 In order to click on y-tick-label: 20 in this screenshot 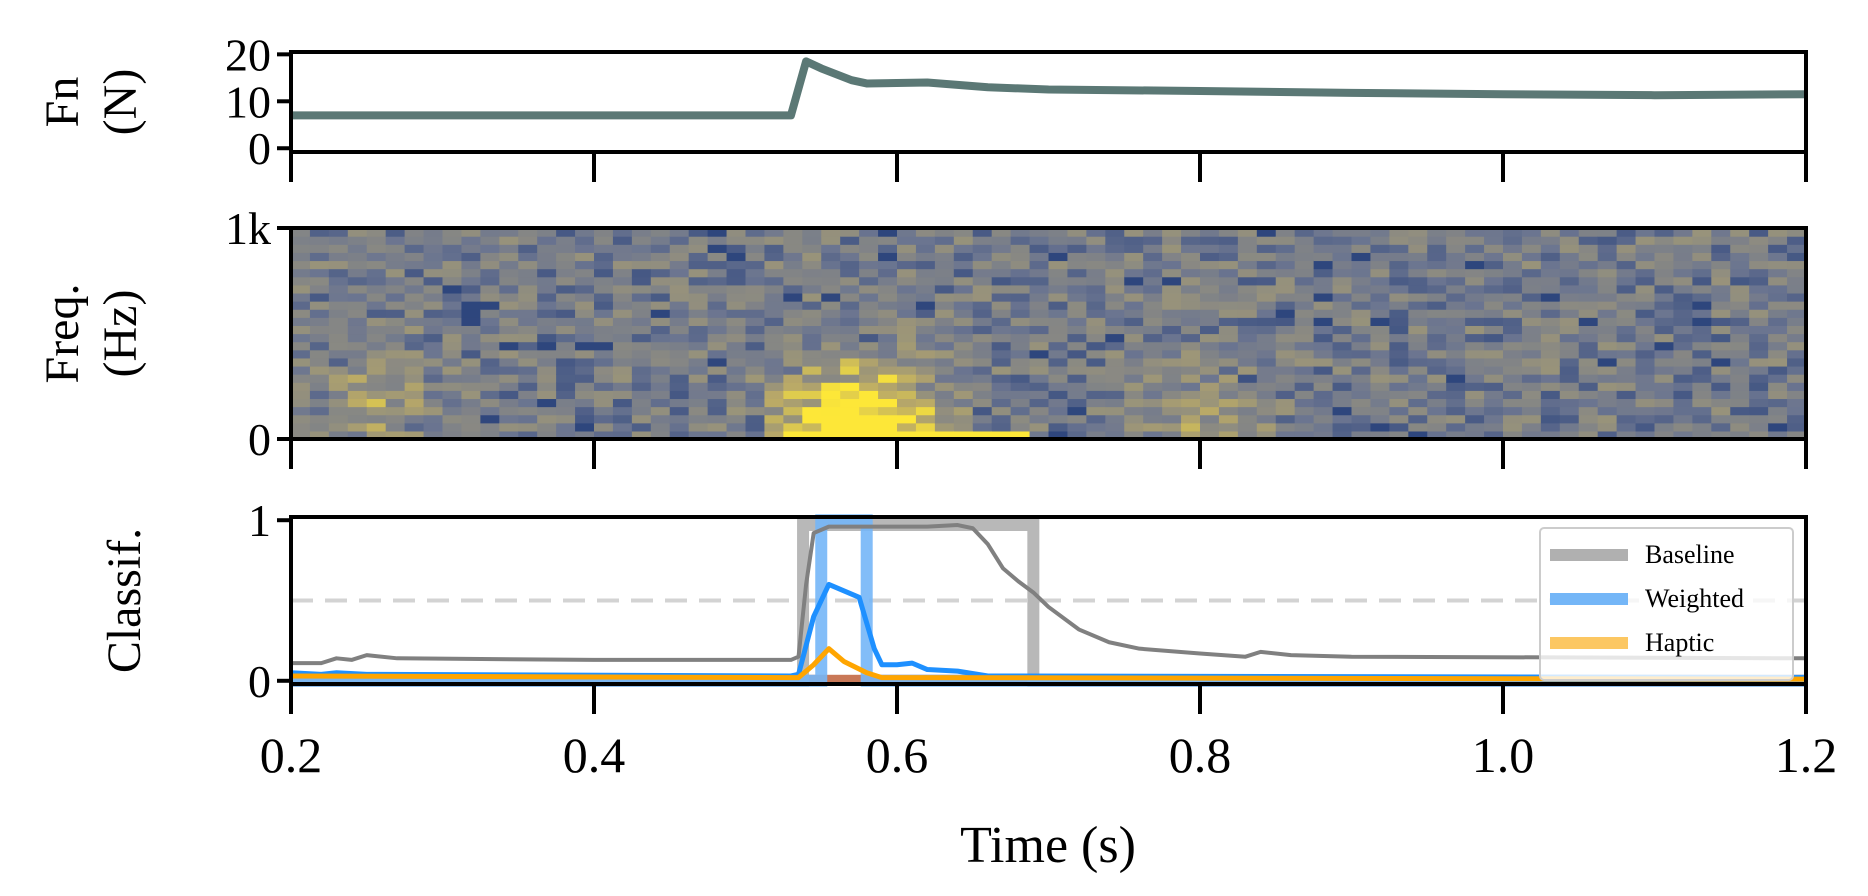, I will do `click(248, 54)`.